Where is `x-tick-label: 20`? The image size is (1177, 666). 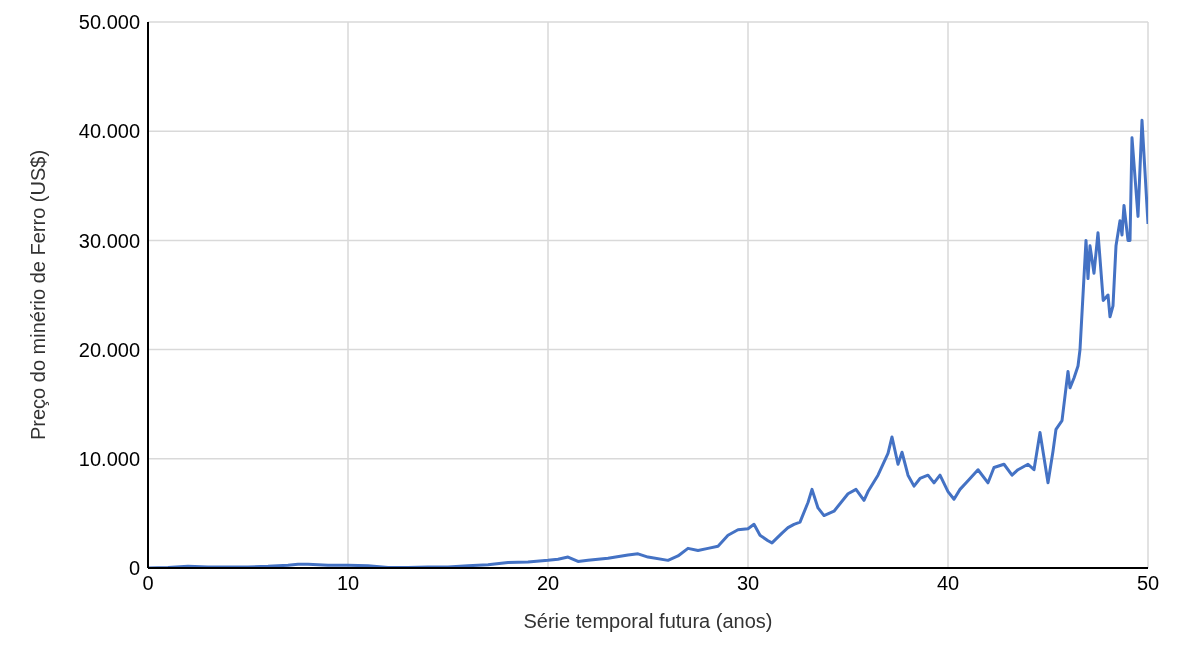
x-tick-label: 20 is located at coordinates (548, 583).